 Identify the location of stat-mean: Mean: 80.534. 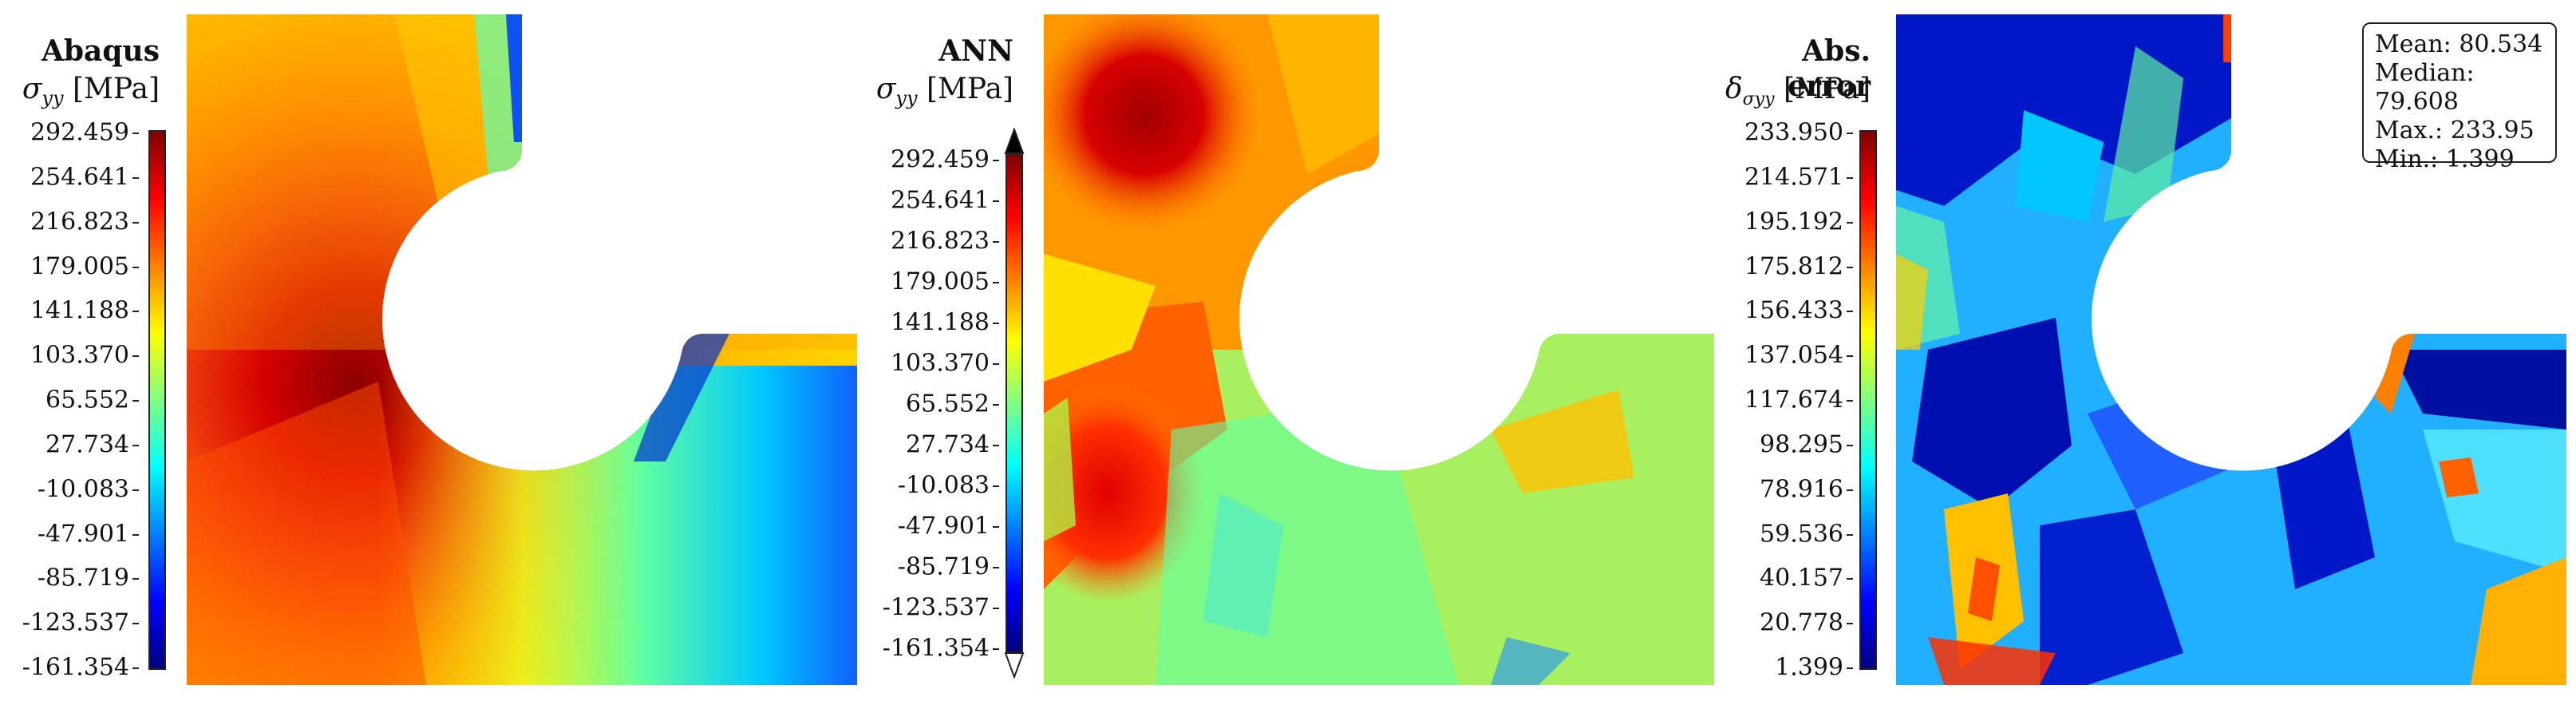
(2459, 44).